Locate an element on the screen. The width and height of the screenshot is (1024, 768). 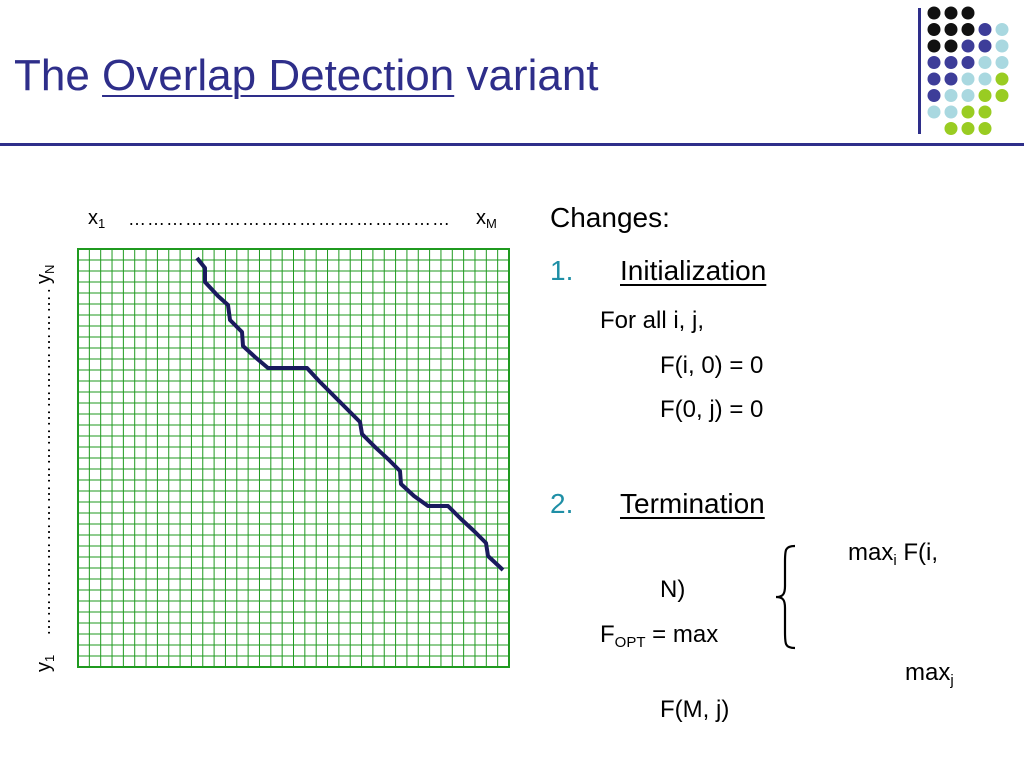
slide-title: The Overlap Detection variant is located at coordinates (306, 76).